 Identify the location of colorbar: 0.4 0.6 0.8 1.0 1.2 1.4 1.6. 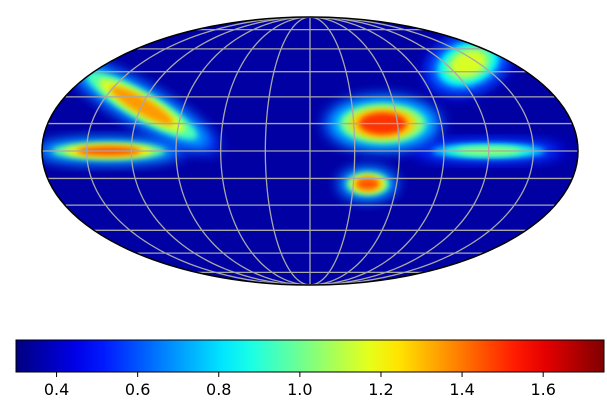
(310, 369).